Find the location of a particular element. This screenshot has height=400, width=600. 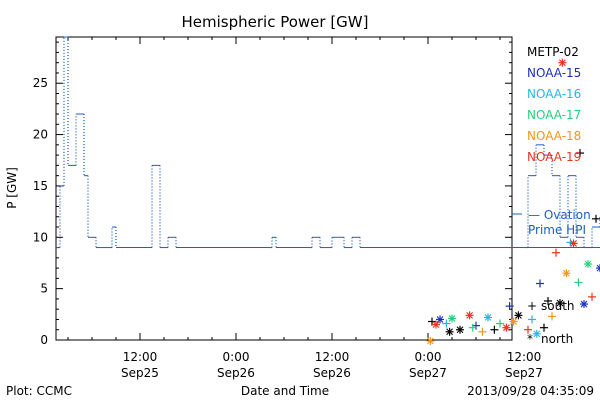

ovation-legend-label: — Ovation is located at coordinates (559, 215).